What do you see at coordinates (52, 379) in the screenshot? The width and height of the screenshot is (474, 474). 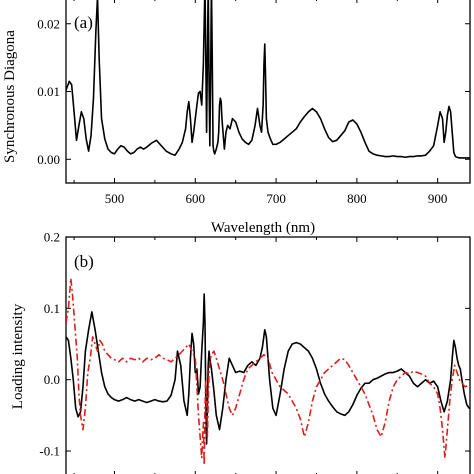 I see `y-tick-label: 0.0` at bounding box center [52, 379].